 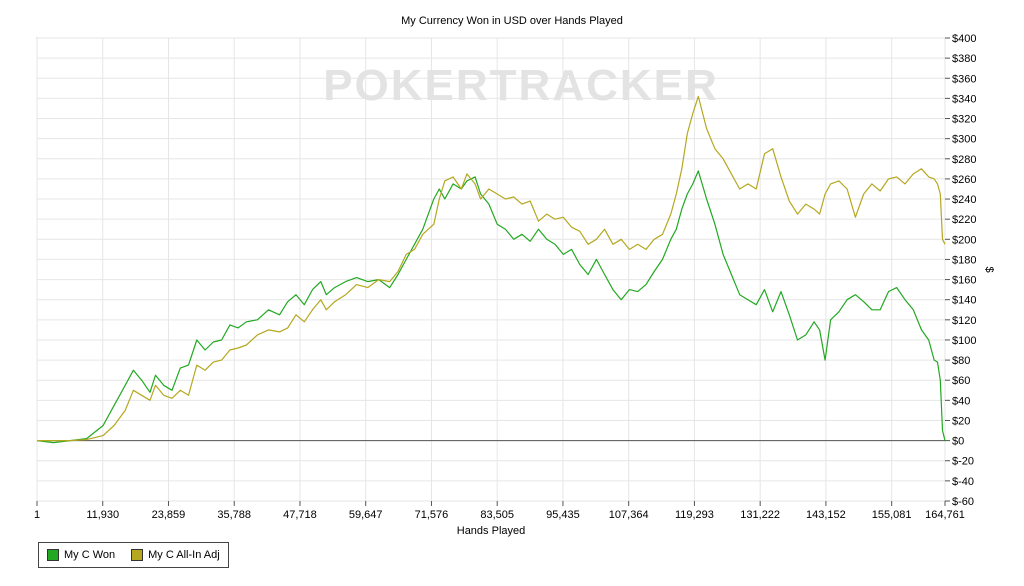 I want to click on y-tick-label: $60, so click(x=961, y=381).